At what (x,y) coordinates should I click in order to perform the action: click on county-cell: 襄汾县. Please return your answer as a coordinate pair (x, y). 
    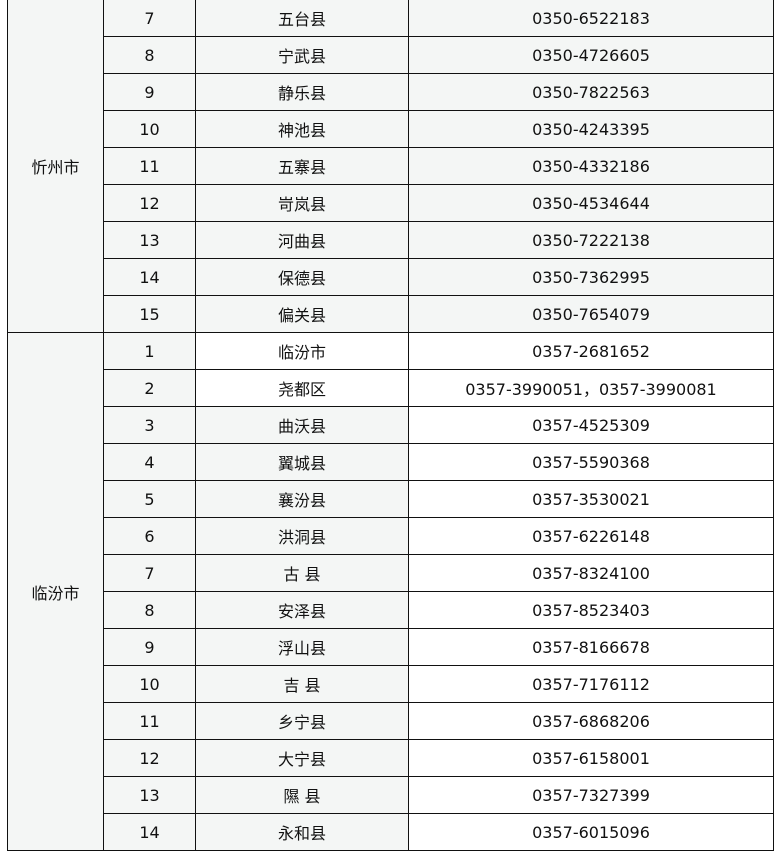
    Looking at the image, I should click on (302, 499).